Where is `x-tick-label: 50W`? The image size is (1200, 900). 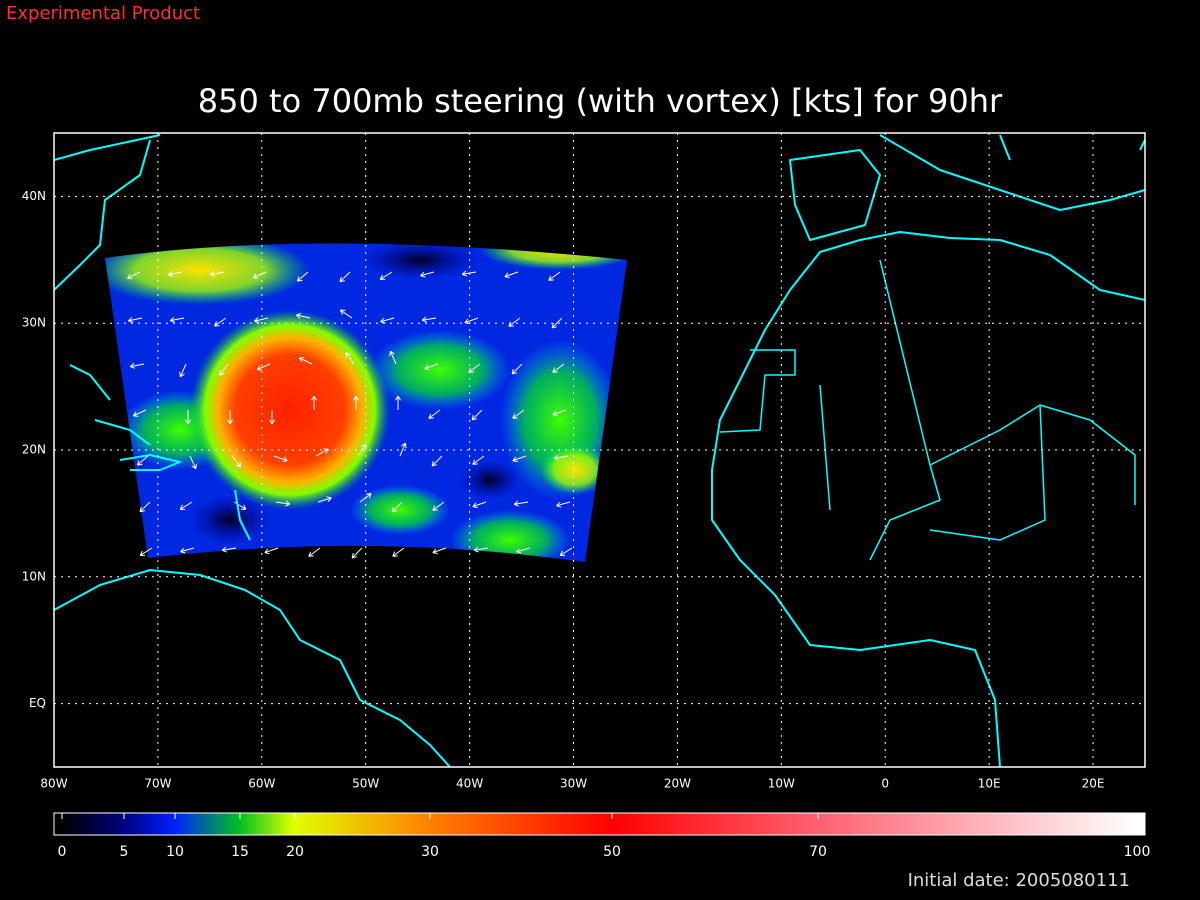 x-tick-label: 50W is located at coordinates (365, 784).